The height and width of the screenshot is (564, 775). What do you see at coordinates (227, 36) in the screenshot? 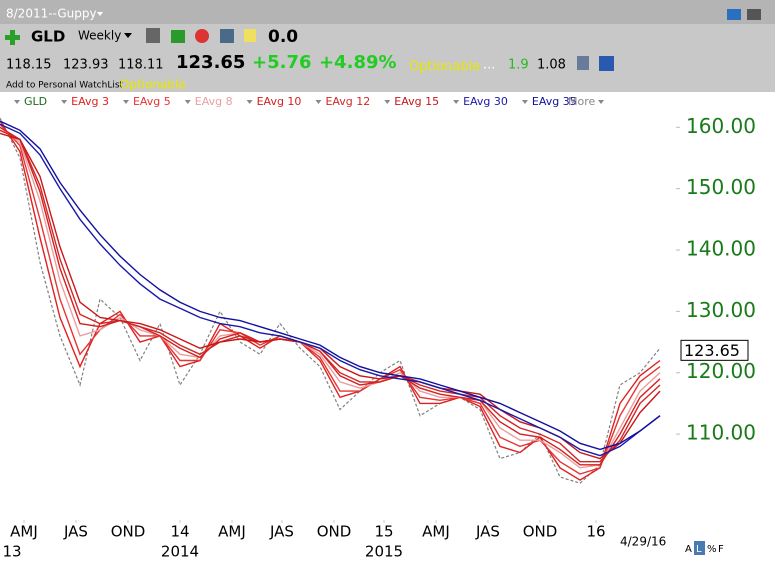
I see `grid-icon` at bounding box center [227, 36].